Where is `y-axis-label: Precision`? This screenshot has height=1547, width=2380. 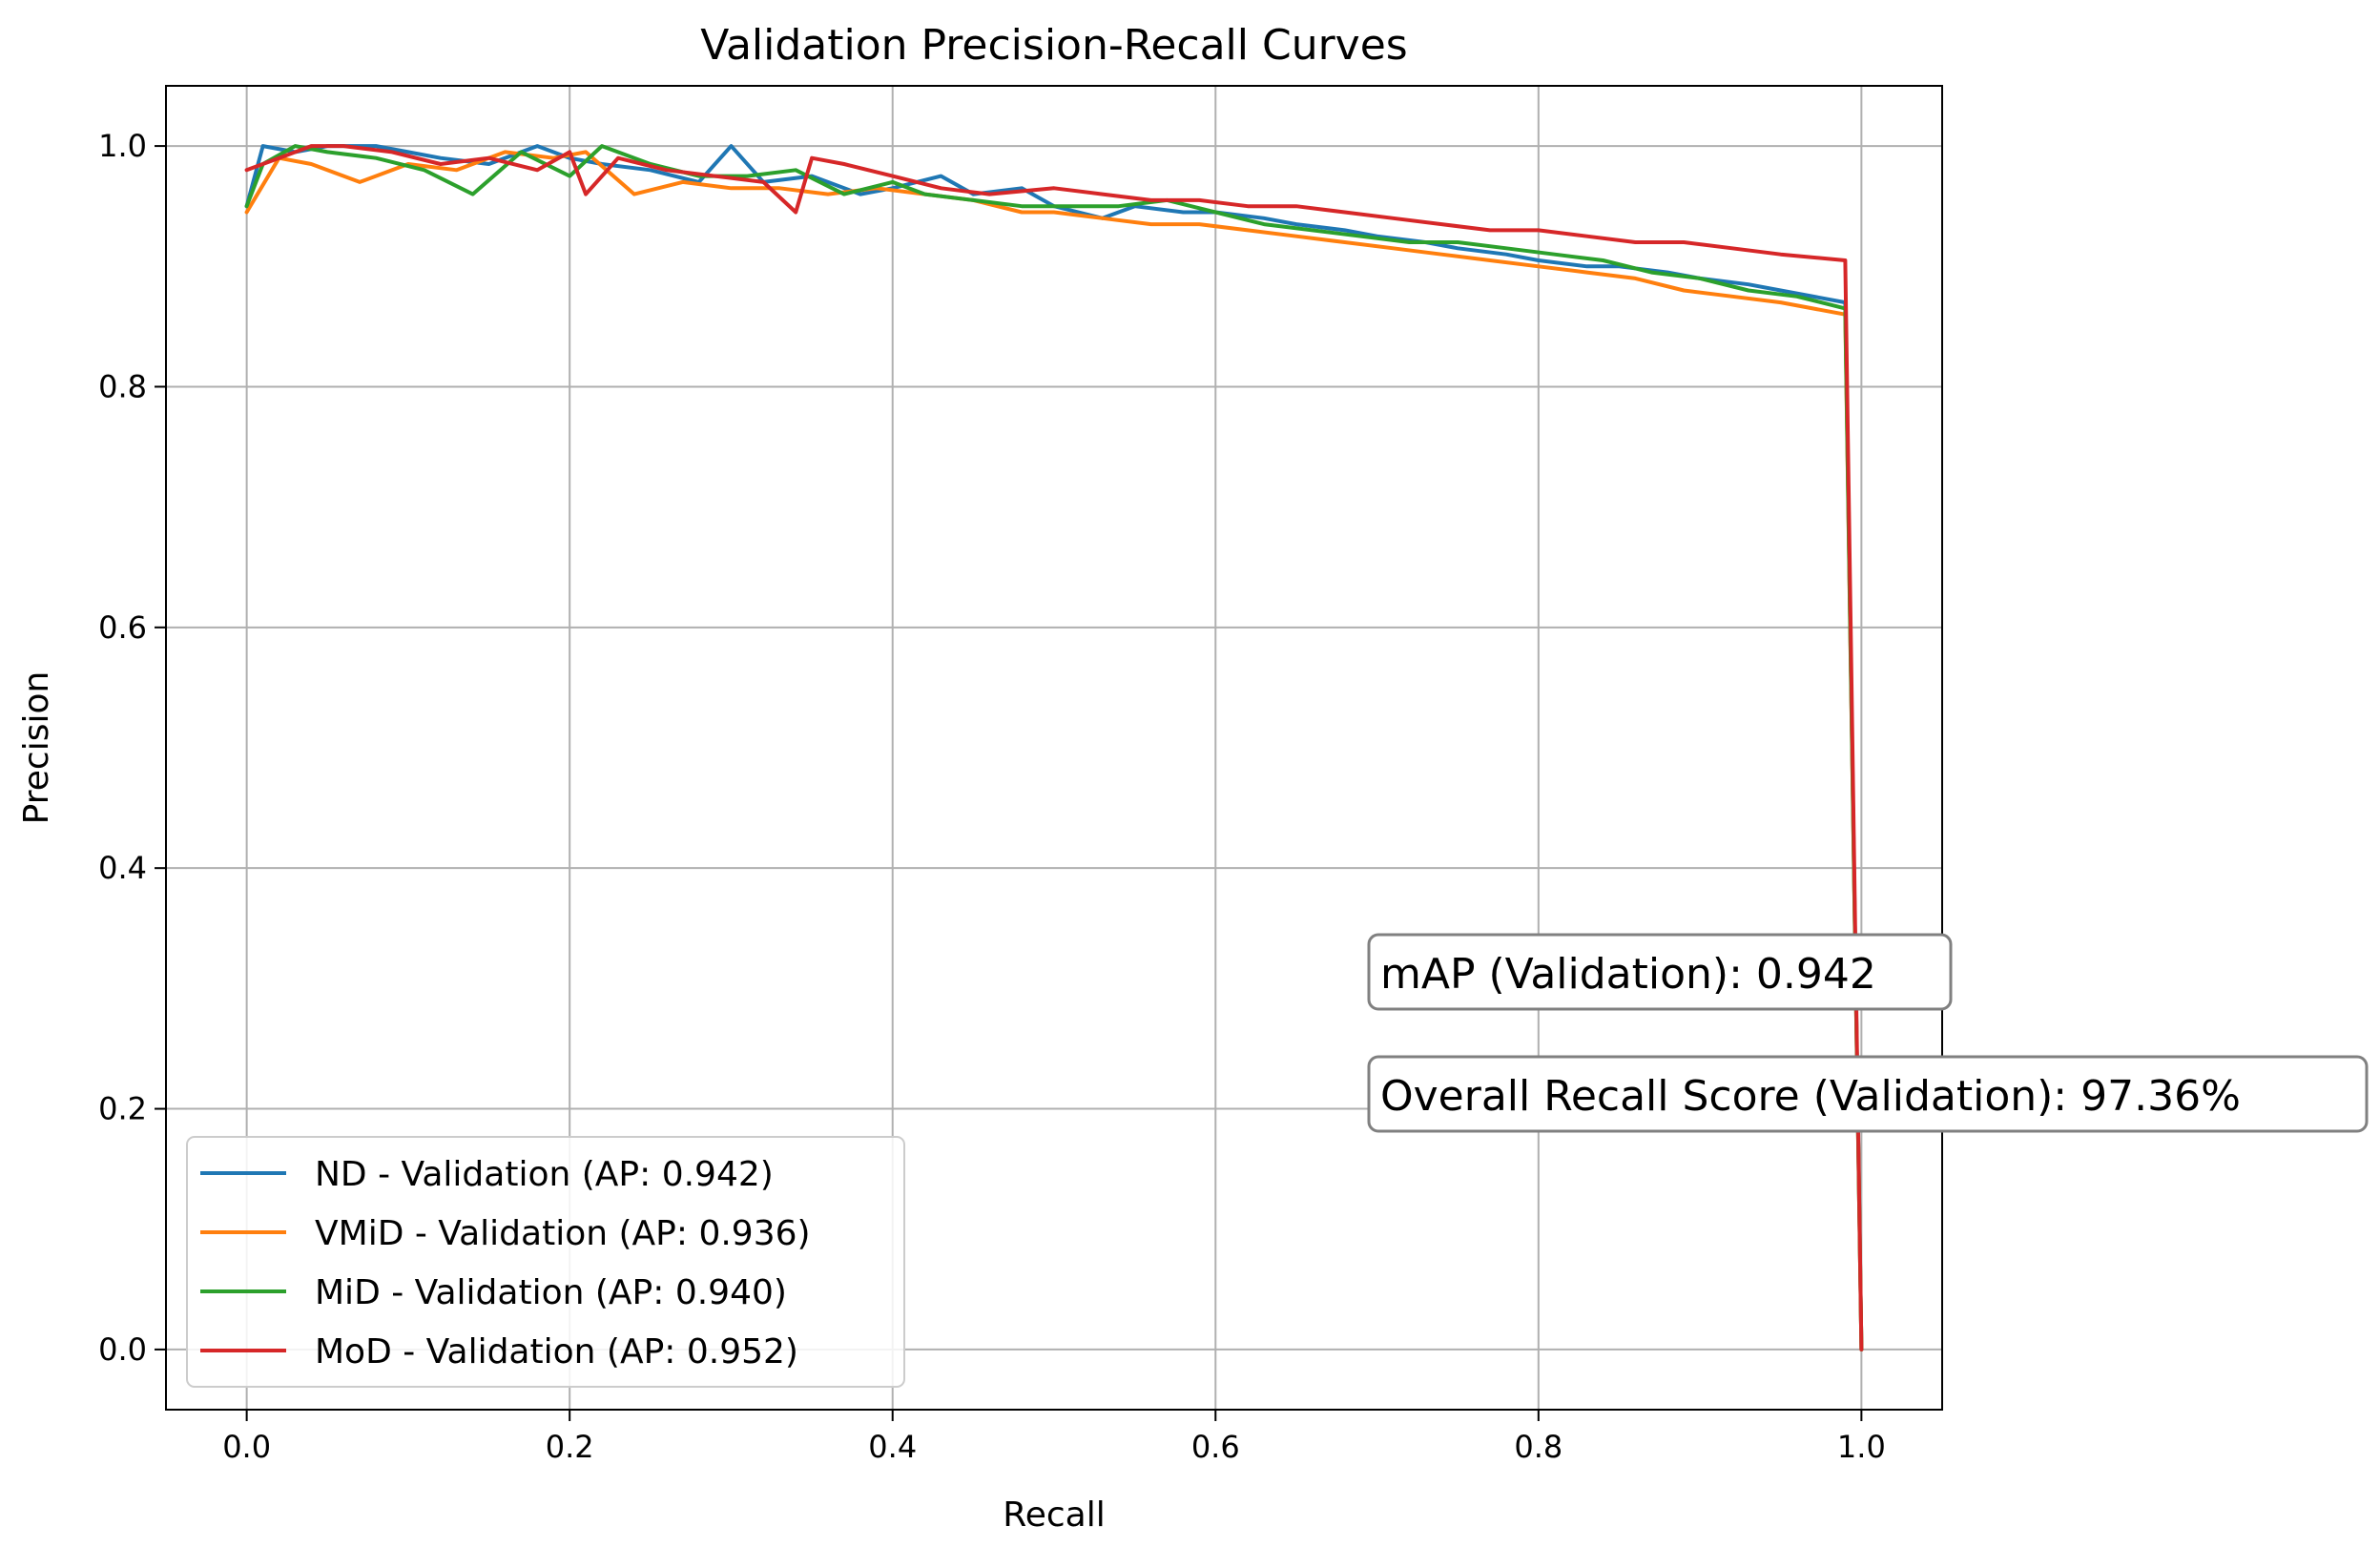
y-axis-label: Precision is located at coordinates (36, 748).